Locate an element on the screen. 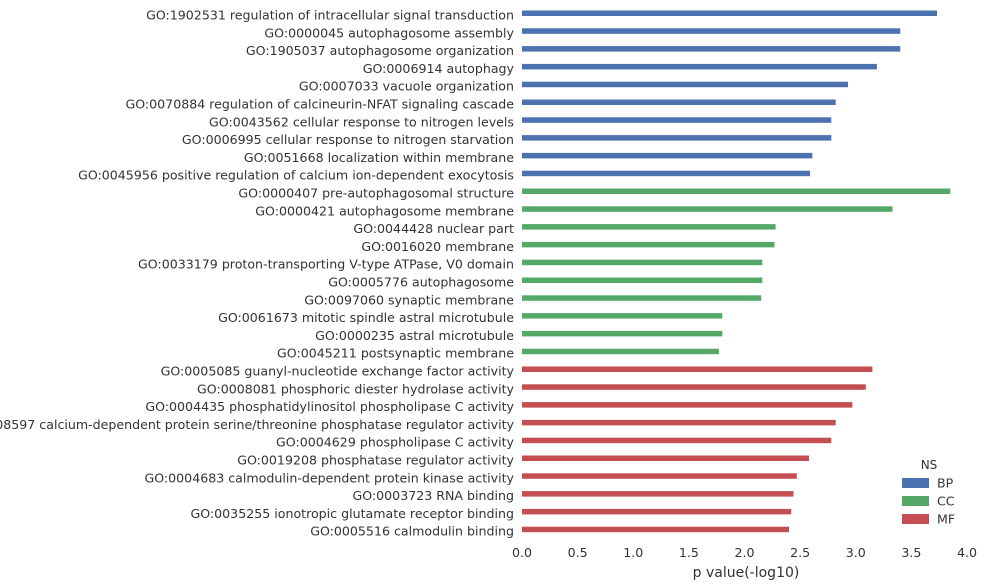 This screenshot has width=985, height=587. x-tick-label: 2.0 is located at coordinates (744, 552).